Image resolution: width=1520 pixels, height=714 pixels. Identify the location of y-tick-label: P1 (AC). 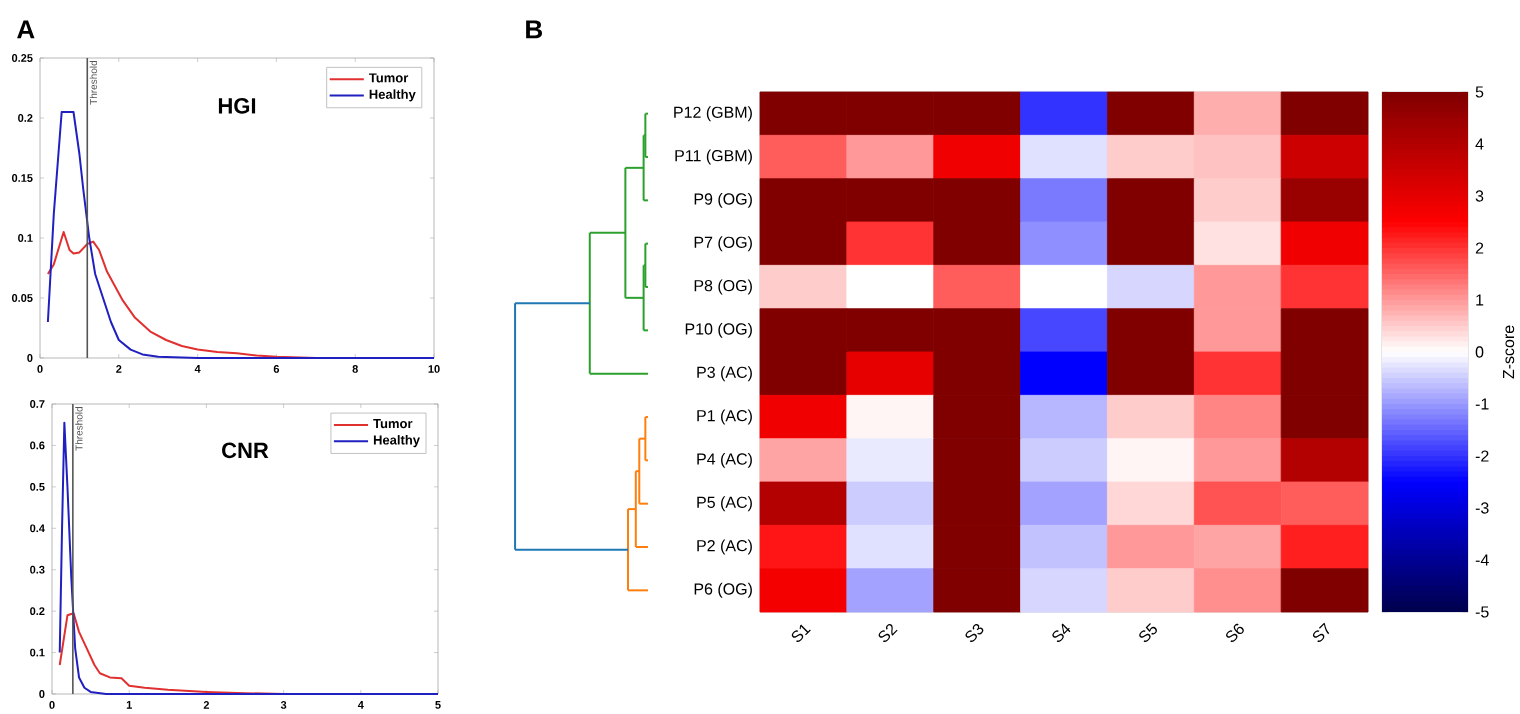
(724, 417).